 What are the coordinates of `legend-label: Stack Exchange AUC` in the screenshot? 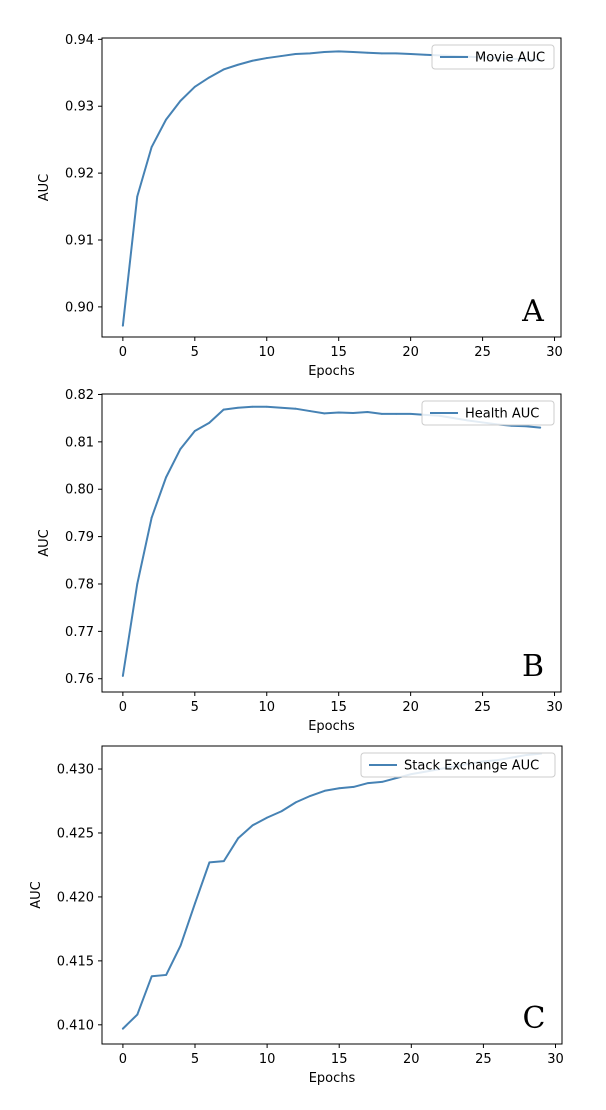 It's located at (471, 766).